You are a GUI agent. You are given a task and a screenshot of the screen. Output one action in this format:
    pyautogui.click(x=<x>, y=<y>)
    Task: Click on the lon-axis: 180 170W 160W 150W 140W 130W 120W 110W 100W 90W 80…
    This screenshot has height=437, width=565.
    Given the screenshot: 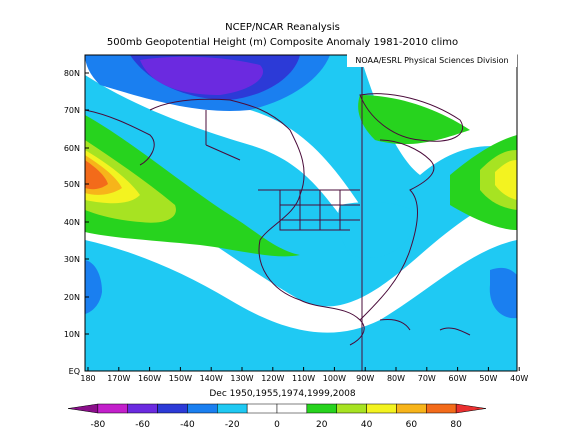 What is the action you would take?
    pyautogui.click(x=304, y=375)
    